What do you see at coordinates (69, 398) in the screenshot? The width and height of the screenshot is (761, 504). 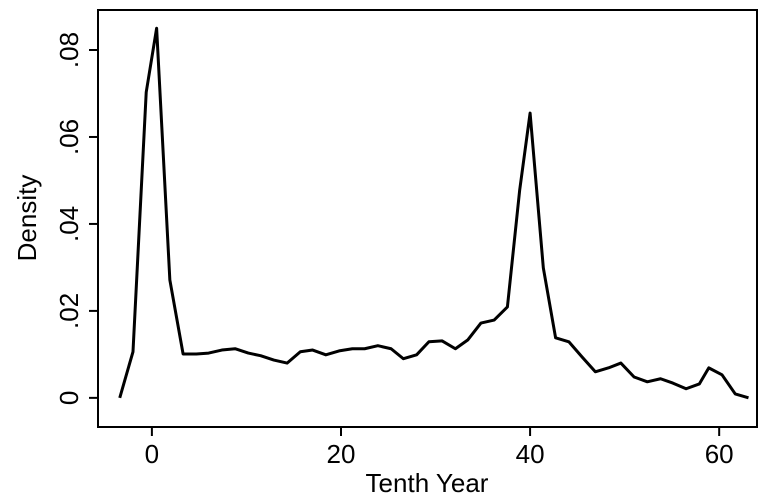 I see `y-tick-label: 0` at bounding box center [69, 398].